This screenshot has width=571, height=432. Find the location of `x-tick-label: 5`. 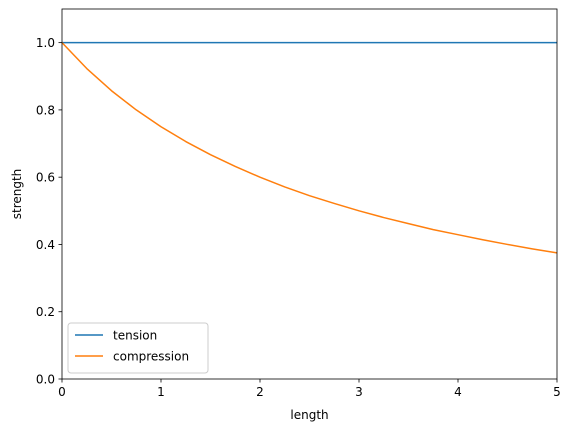

x-tick-label: 5 is located at coordinates (557, 392).